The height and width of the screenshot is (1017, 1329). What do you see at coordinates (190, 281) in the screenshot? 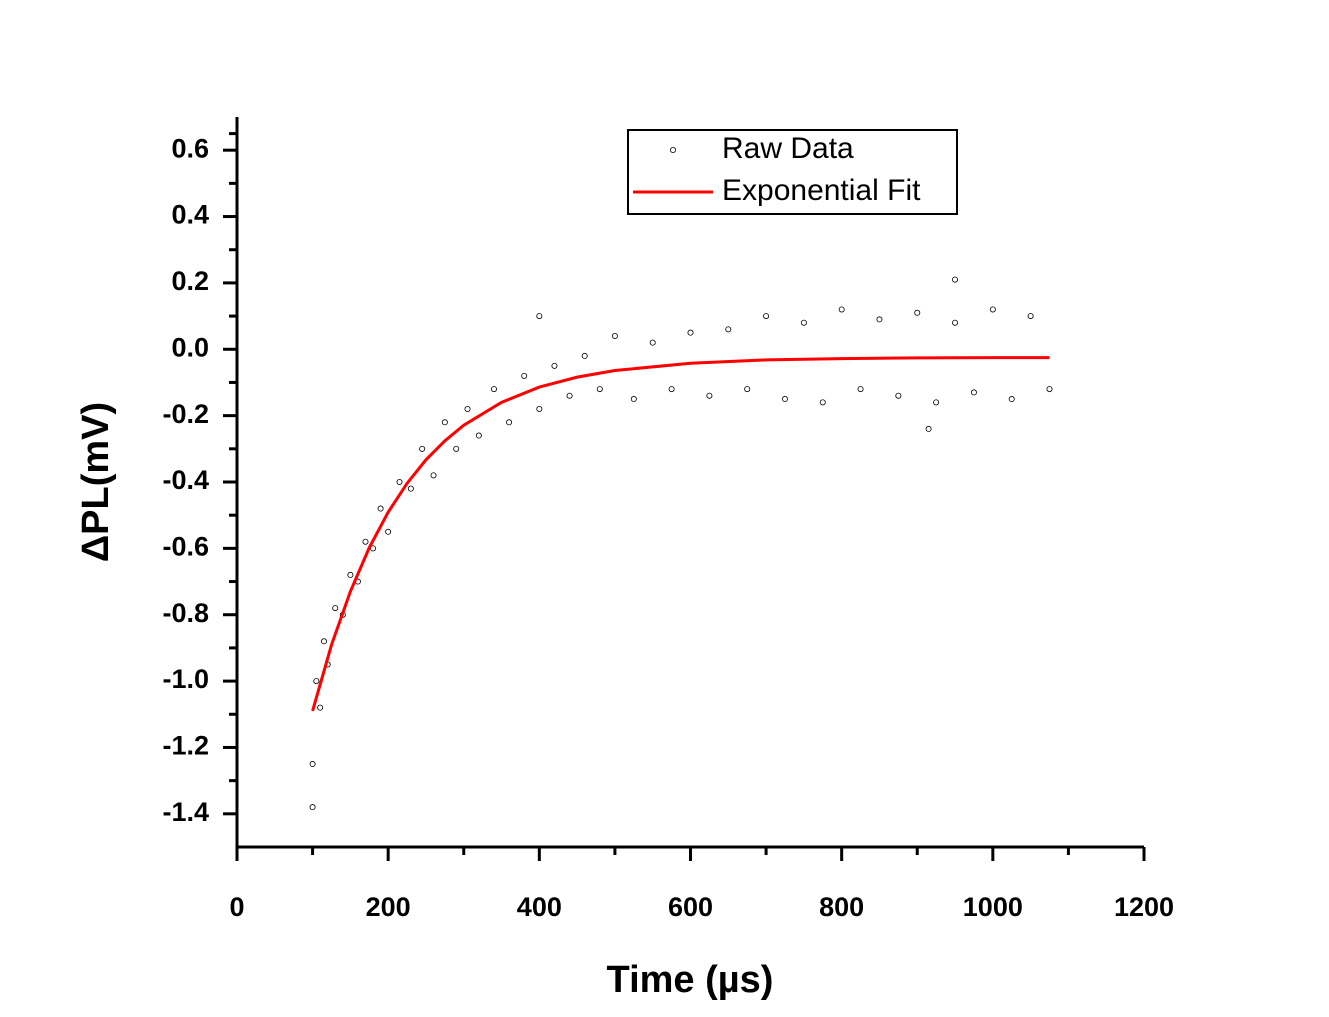
I see `y-tick-label: 0.2` at bounding box center [190, 281].